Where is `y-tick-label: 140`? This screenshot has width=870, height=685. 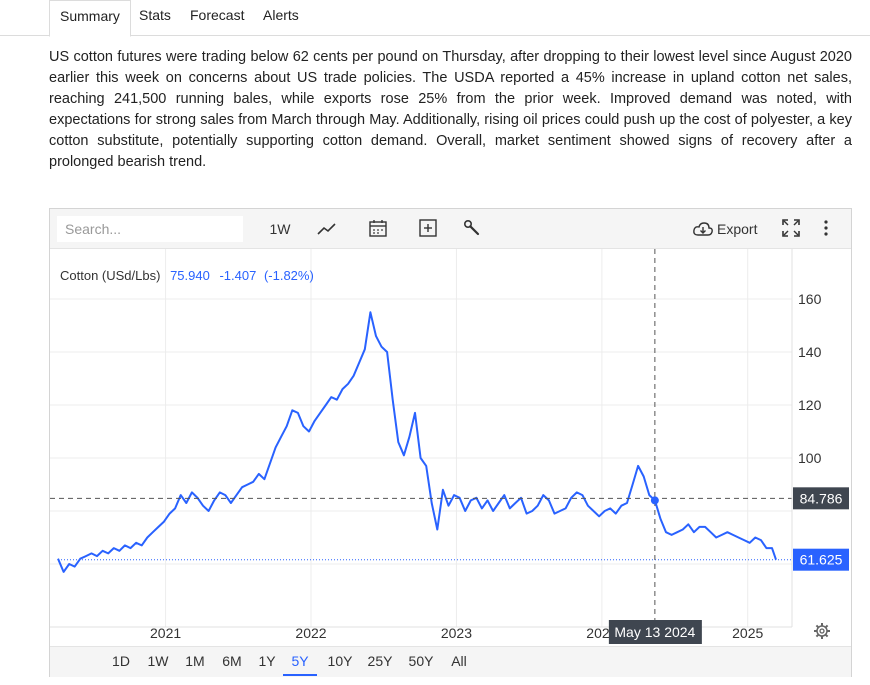
y-tick-label: 140 is located at coordinates (810, 352).